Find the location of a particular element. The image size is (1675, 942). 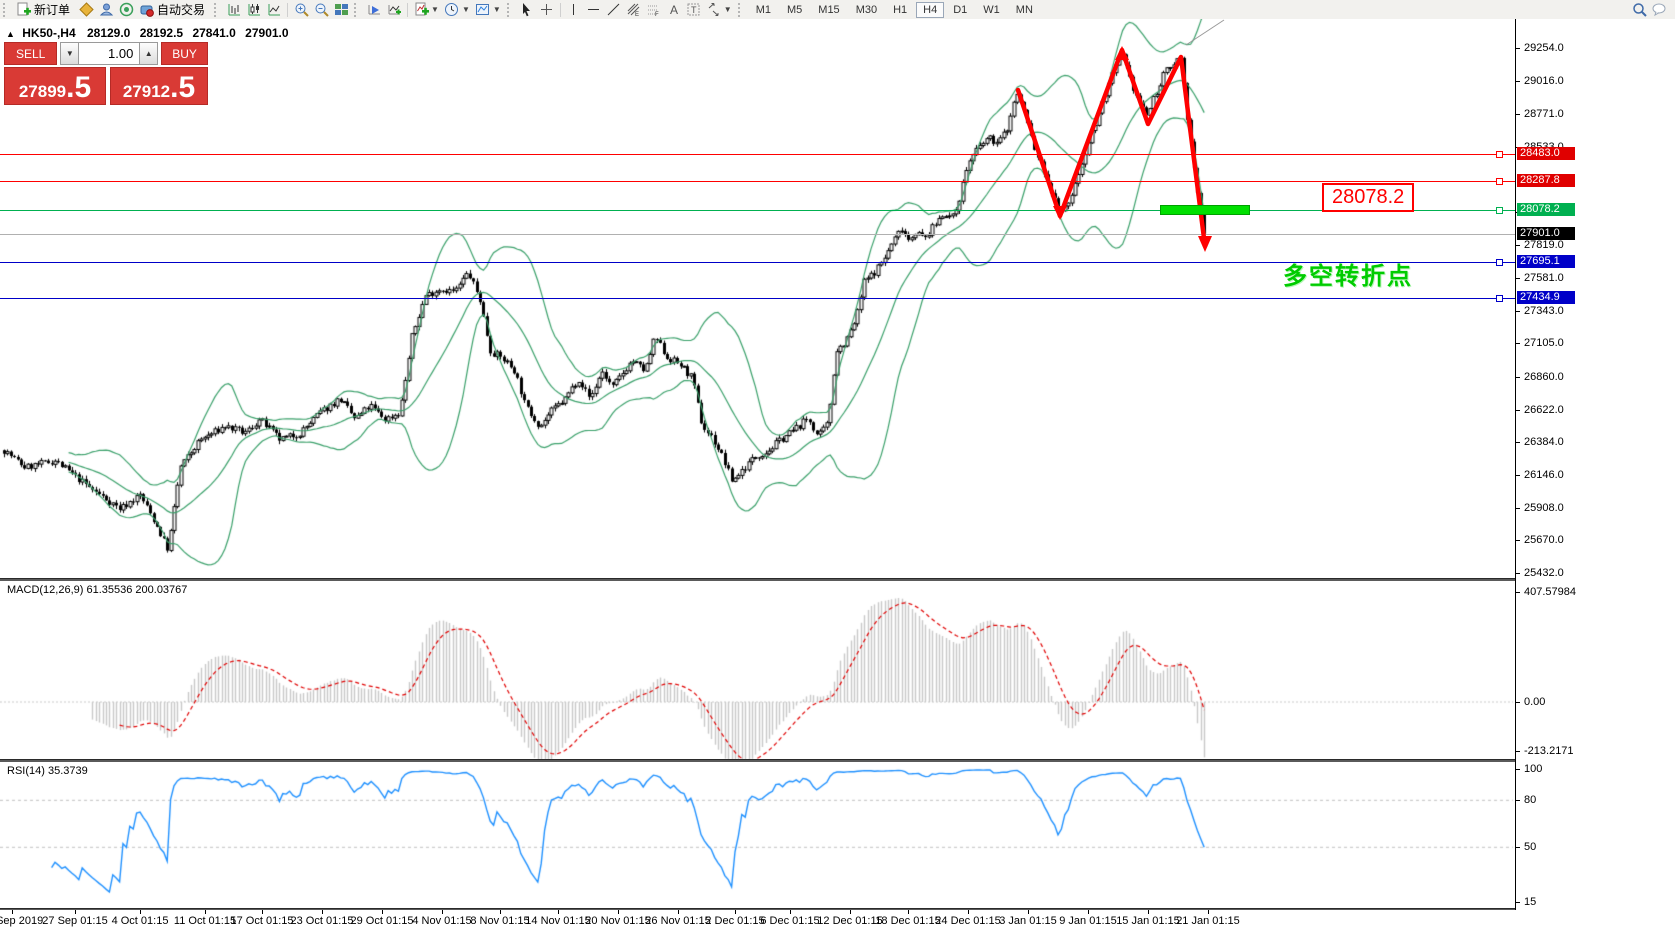

vertical-line-icon is located at coordinates (574, 9).